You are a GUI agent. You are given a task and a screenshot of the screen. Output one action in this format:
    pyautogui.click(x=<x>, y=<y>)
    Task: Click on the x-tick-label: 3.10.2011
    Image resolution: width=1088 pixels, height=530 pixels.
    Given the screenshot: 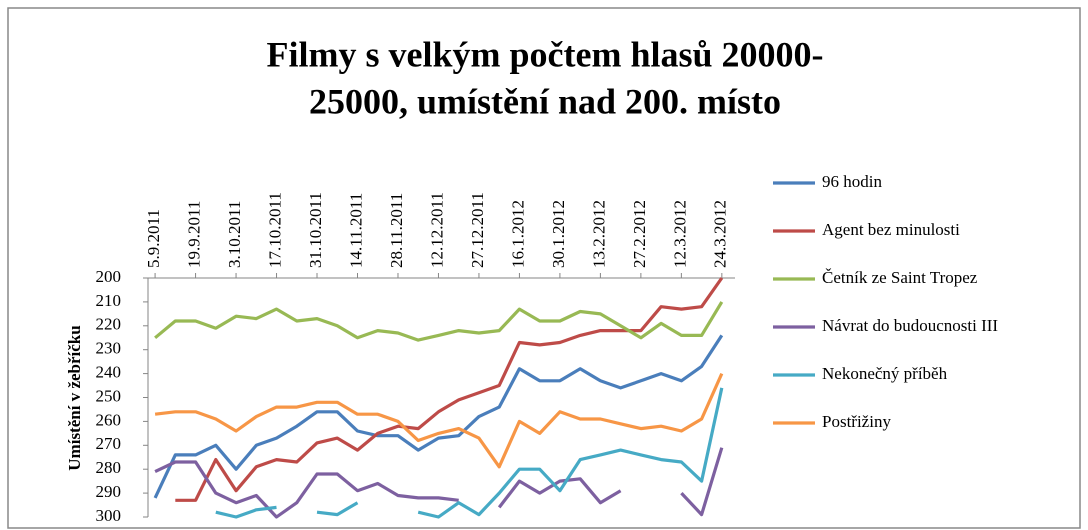 What is the action you would take?
    pyautogui.click(x=234, y=234)
    